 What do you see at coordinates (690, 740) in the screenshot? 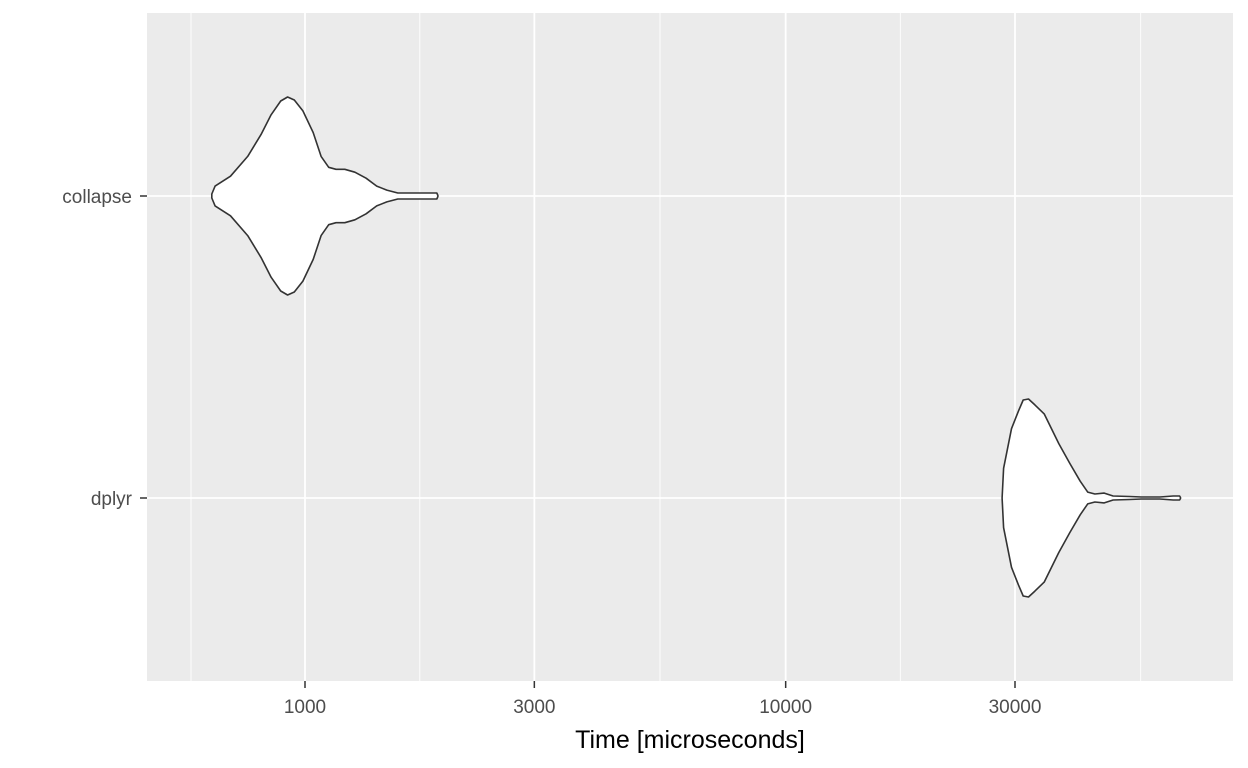
I see `x-axis-title: Time [microseconds]` at bounding box center [690, 740].